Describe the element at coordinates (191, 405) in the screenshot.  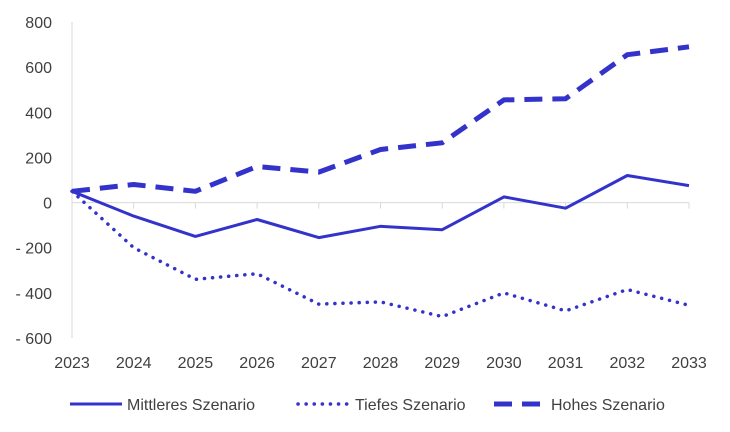
I see `legend-label: Mittleres Szenario` at that location.